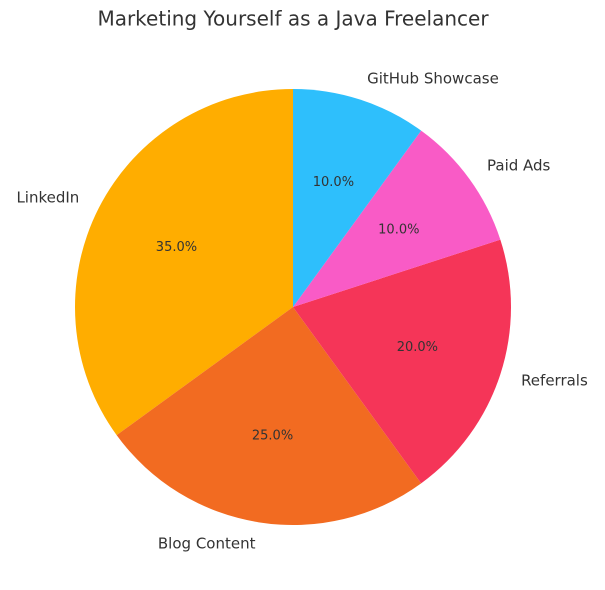 The height and width of the screenshot is (590, 605). I want to click on slice-label: Blog Content, so click(207, 543).